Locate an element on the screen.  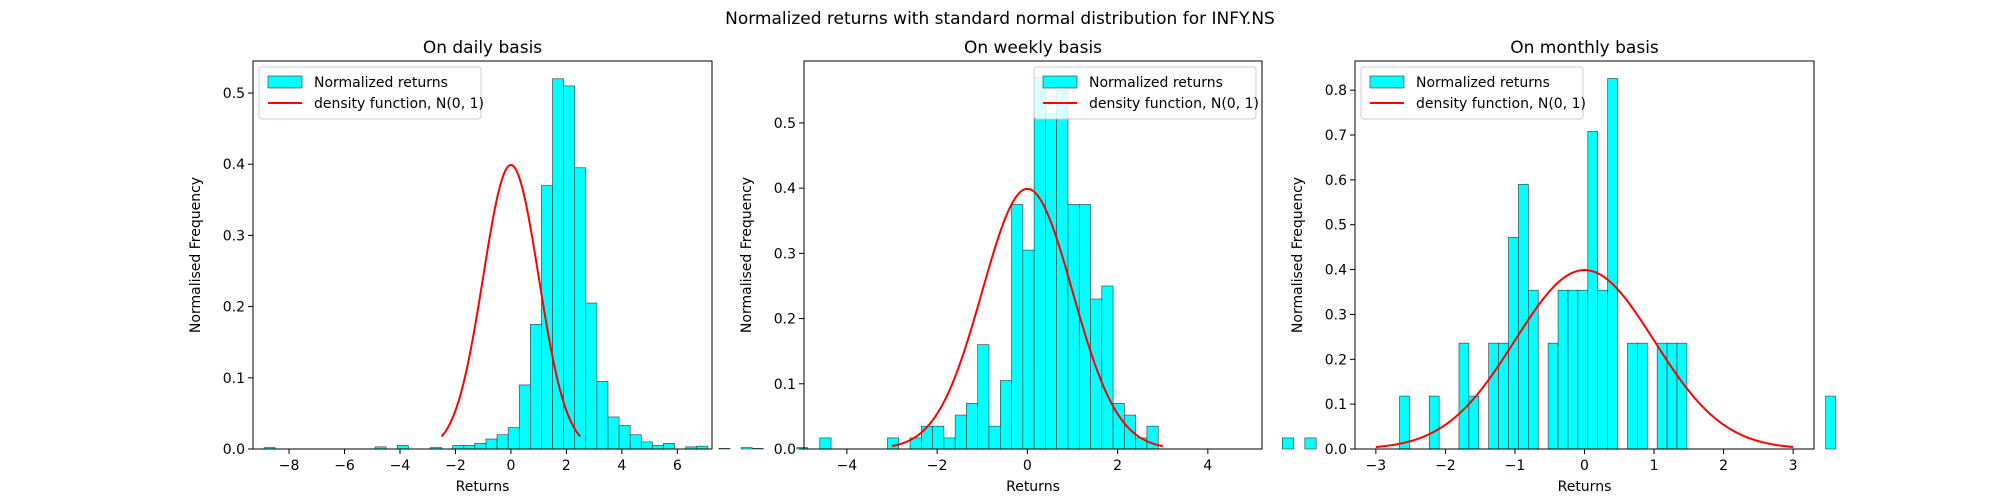
subplot-title: On weekly basis is located at coordinates (1033, 48).